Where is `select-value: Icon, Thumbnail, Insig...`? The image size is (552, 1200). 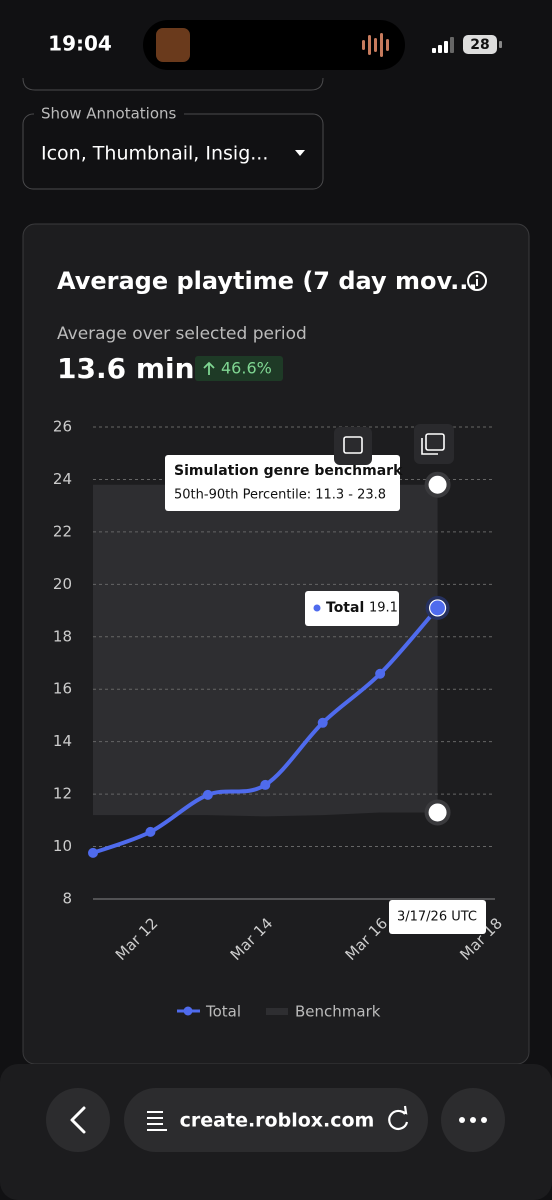 select-value: Icon, Thumbnail, Insig... is located at coordinates (154, 154).